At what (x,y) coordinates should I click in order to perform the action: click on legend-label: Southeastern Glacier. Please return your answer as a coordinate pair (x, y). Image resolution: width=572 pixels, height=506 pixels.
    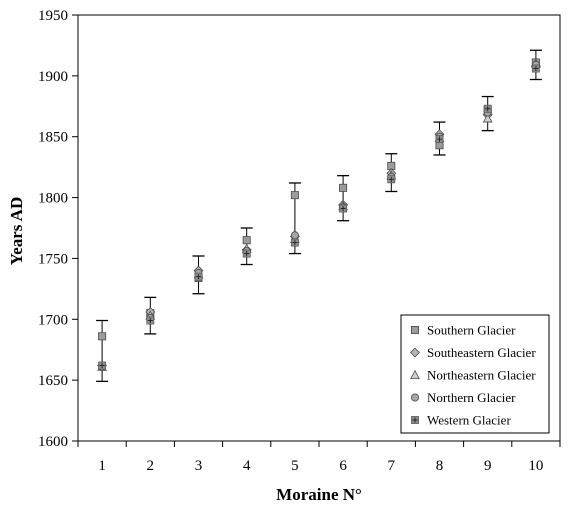
    Looking at the image, I should click on (481, 352).